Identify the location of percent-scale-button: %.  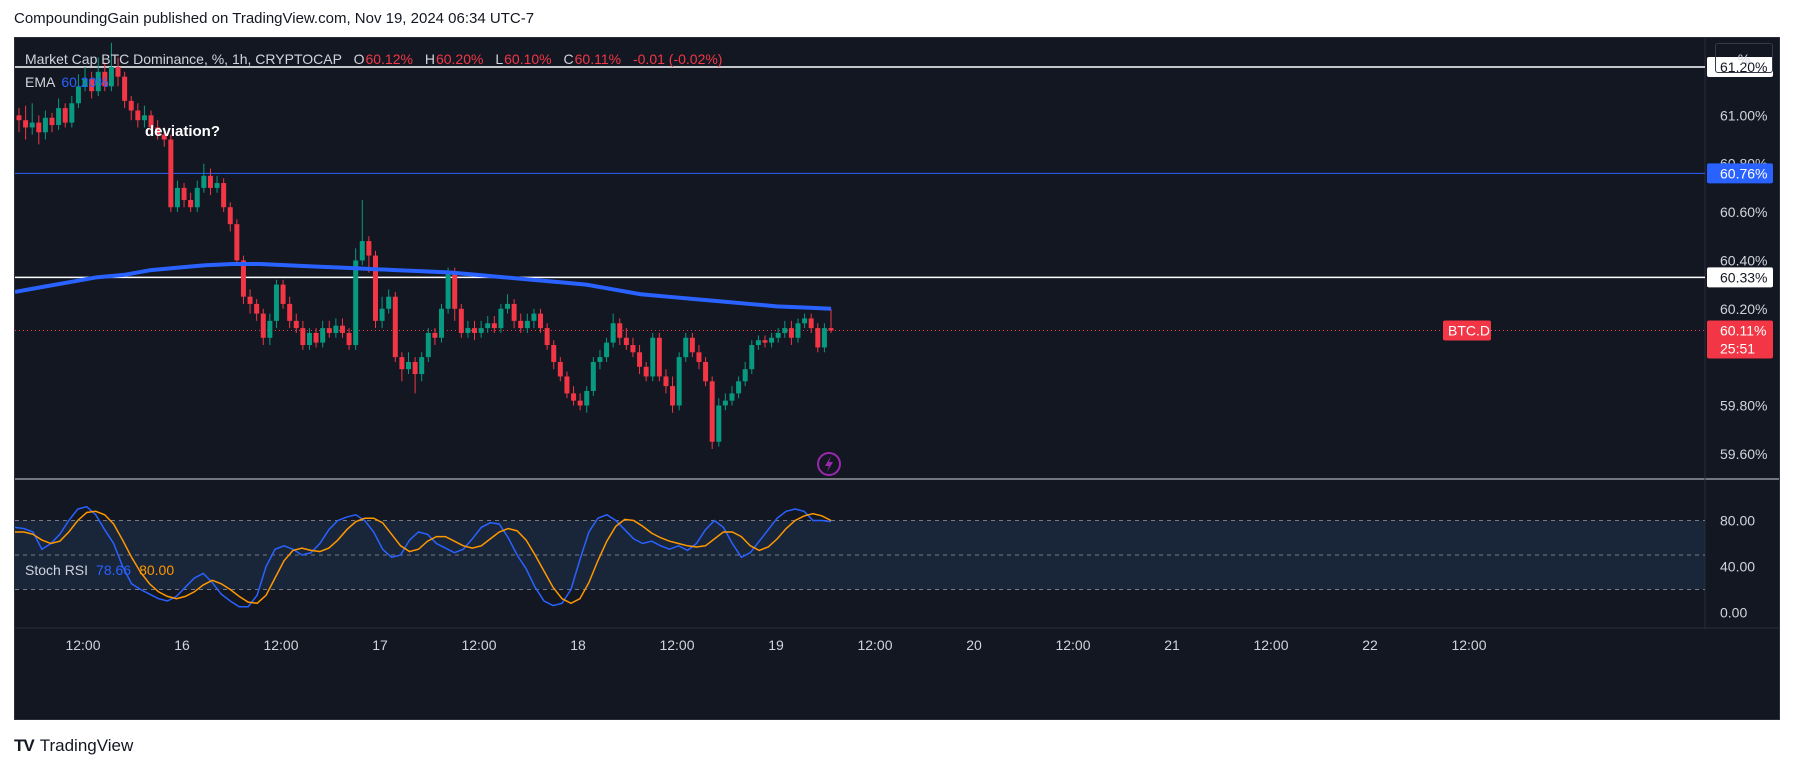
(1744, 58).